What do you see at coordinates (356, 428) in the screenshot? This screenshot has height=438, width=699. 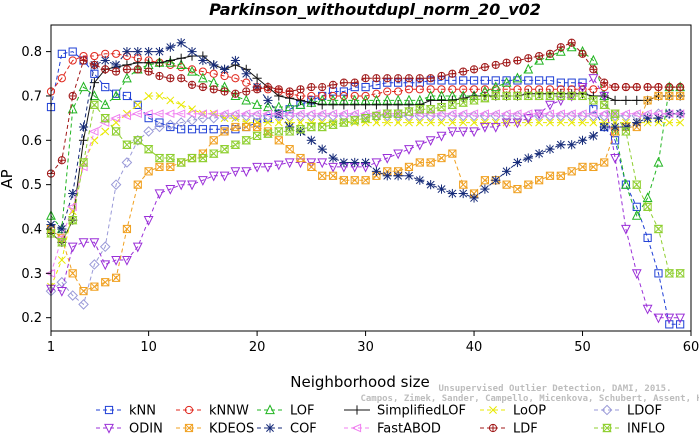 I see `legend-marker-fastabod` at bounding box center [356, 428].